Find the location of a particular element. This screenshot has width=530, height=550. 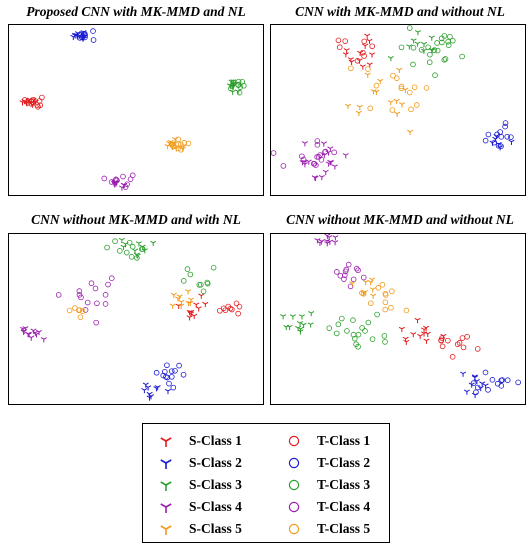

panel-title-1: Proposed CNN with MK-MMD and NL is located at coordinates (136, 11).